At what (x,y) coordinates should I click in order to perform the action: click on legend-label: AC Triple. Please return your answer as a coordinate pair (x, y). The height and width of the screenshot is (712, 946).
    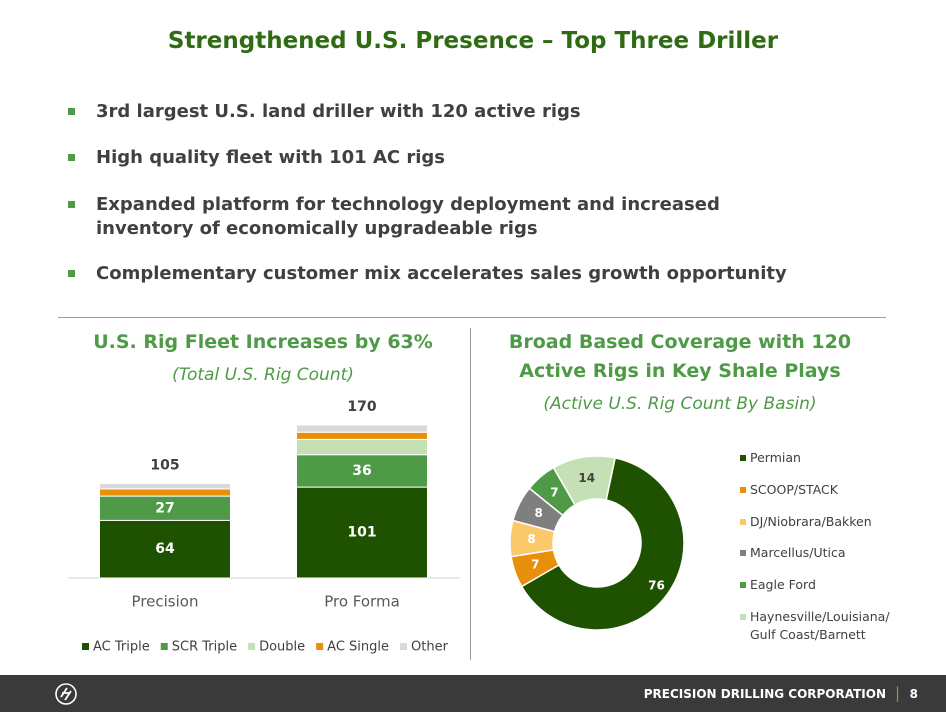
    Looking at the image, I should click on (121, 647).